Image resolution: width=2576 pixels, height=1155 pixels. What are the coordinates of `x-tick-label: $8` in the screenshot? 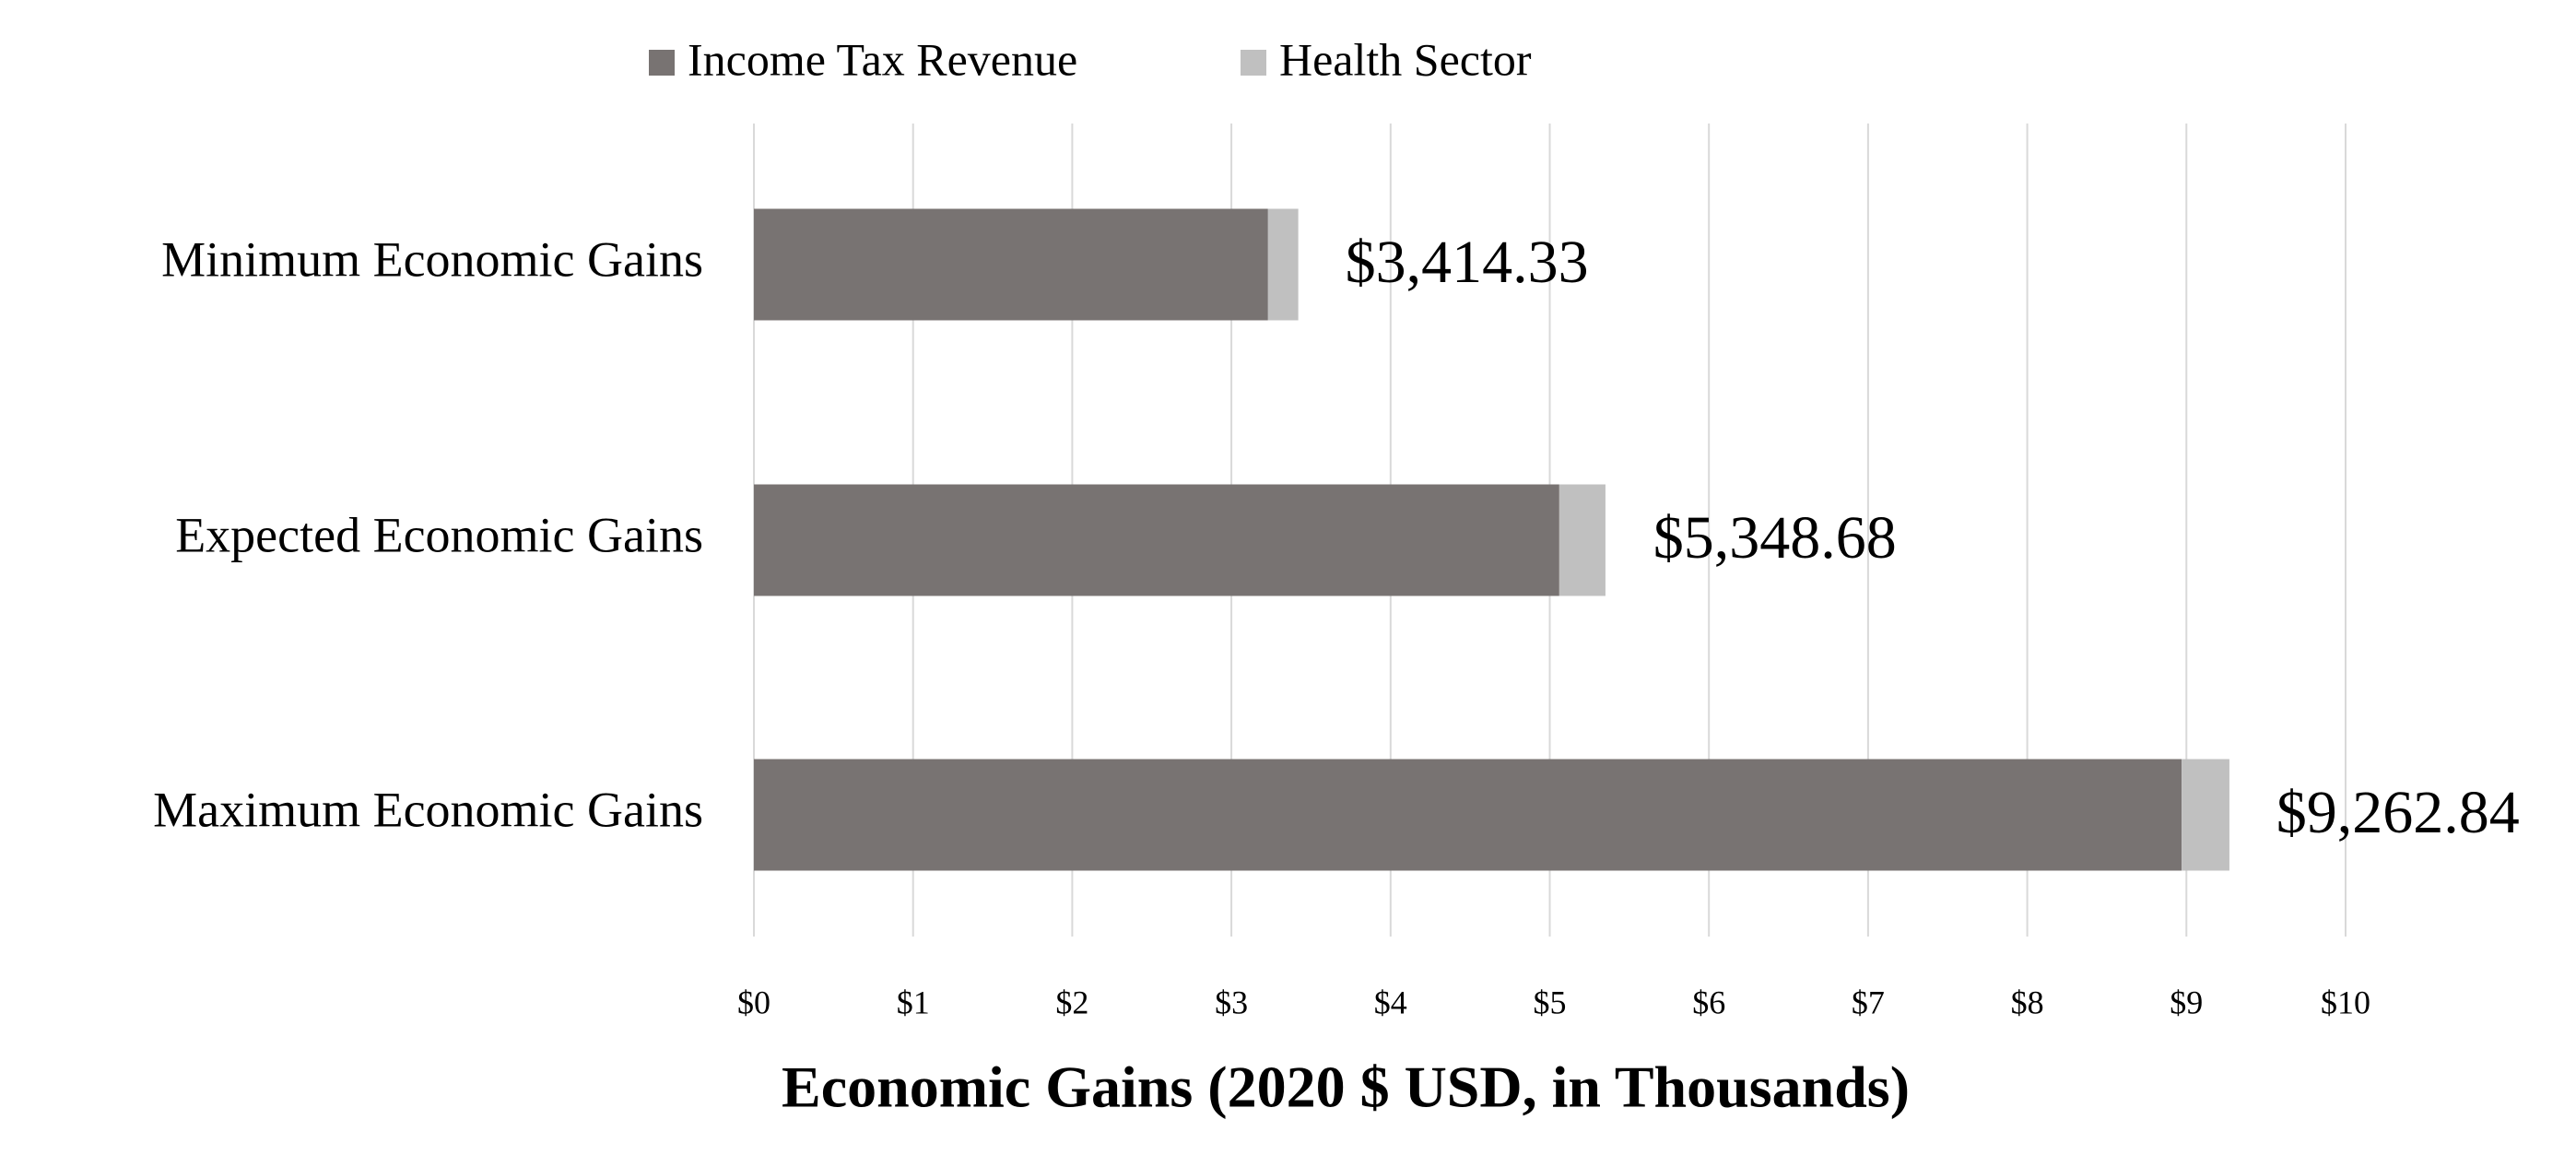 It's located at (2028, 1002).